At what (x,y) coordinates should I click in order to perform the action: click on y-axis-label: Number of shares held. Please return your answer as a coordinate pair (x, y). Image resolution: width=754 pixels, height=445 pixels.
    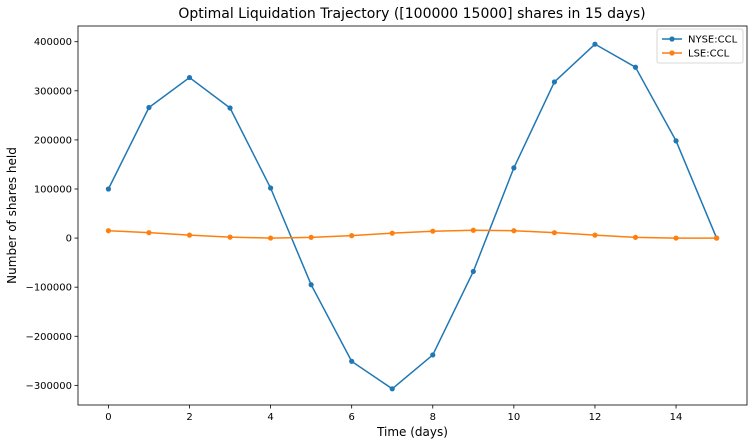
    Looking at the image, I should click on (12, 215).